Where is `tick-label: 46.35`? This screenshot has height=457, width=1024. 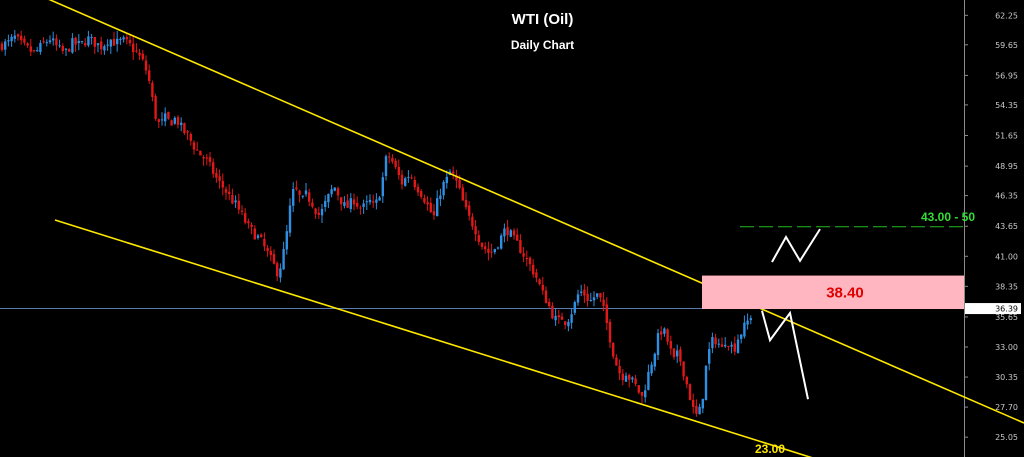 tick-label: 46.35 is located at coordinates (1006, 196).